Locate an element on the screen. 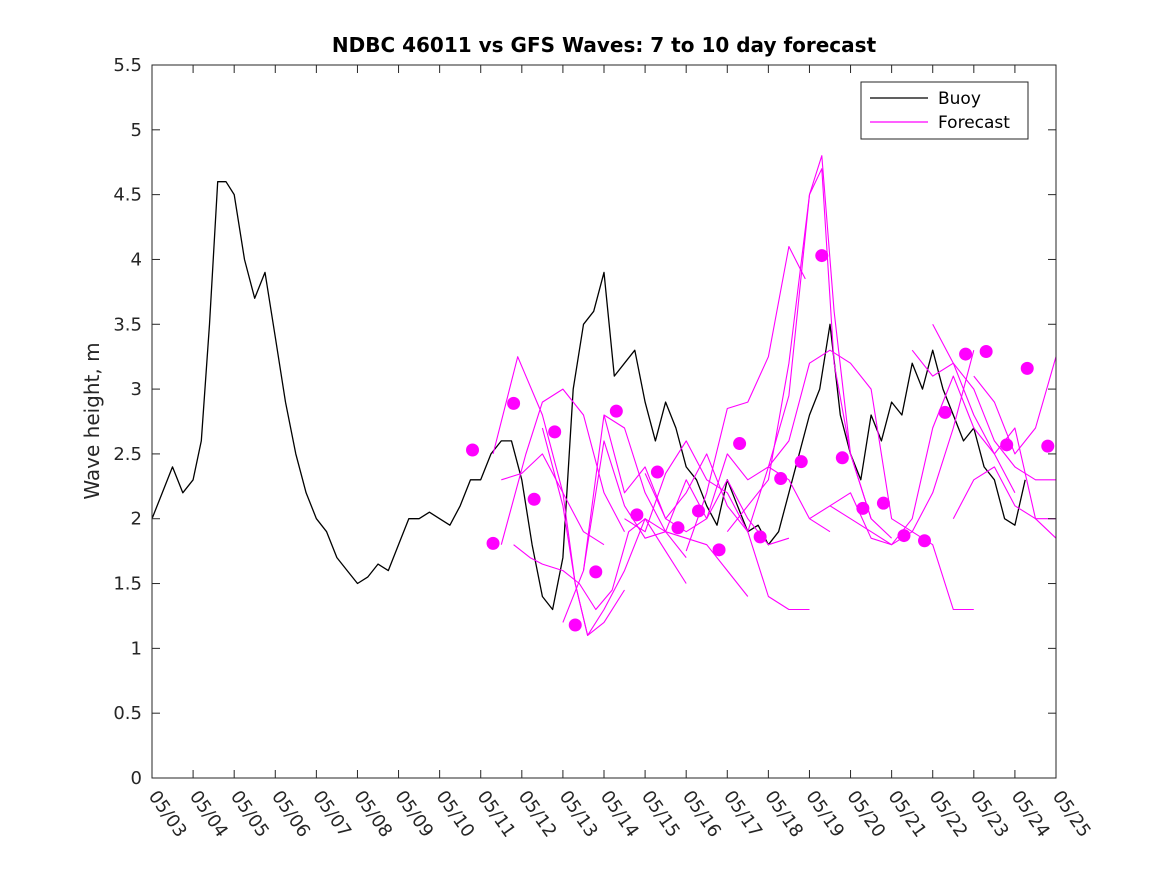  legend: Buoy Forecast is located at coordinates (944, 110).